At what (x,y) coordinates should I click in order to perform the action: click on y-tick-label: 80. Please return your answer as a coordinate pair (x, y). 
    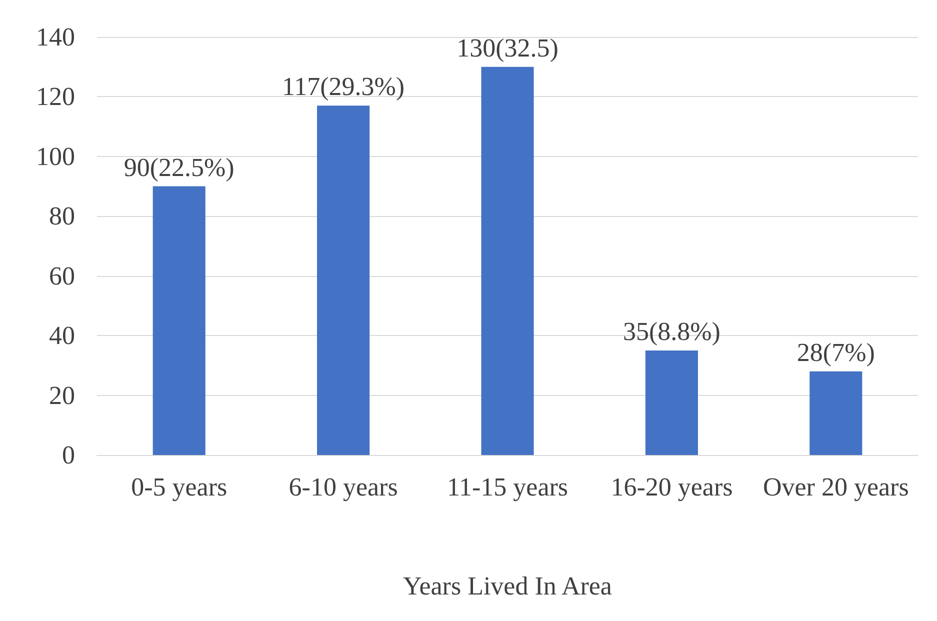
    Looking at the image, I should click on (62, 216).